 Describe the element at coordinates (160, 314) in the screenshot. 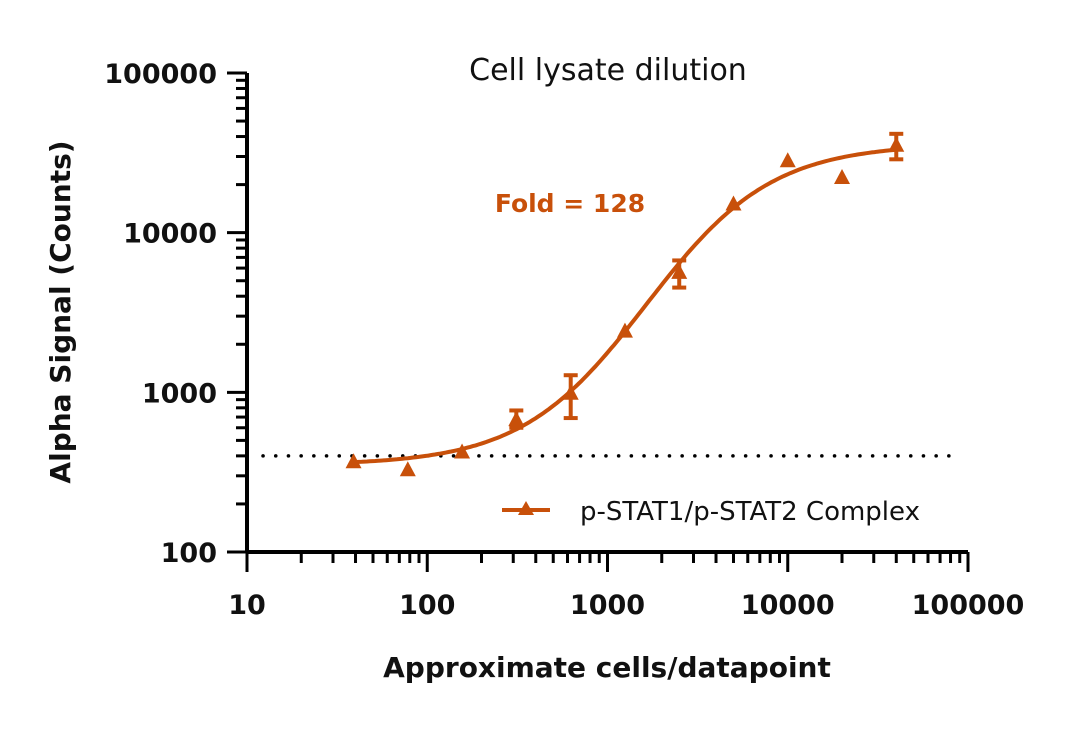

I see `y-tick-labels: 100 1000 10000 100000` at that location.